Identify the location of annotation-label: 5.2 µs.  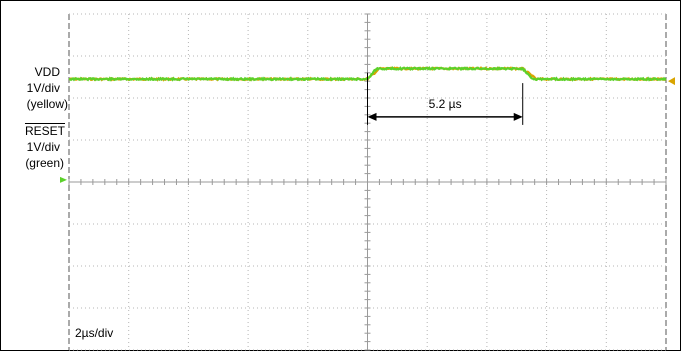
(445, 104).